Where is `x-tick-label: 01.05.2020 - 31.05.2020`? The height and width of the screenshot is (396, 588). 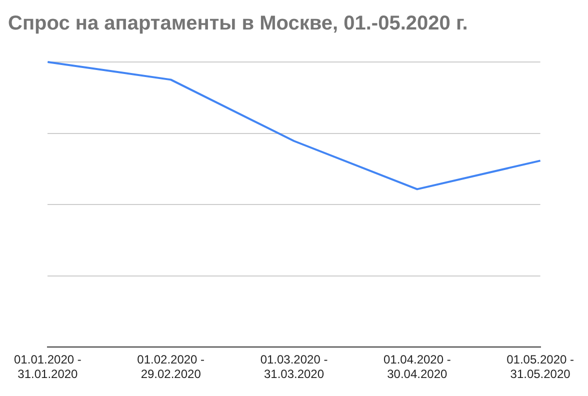 x-tick-label: 01.05.2020 - 31.05.2020 is located at coordinates (540, 367).